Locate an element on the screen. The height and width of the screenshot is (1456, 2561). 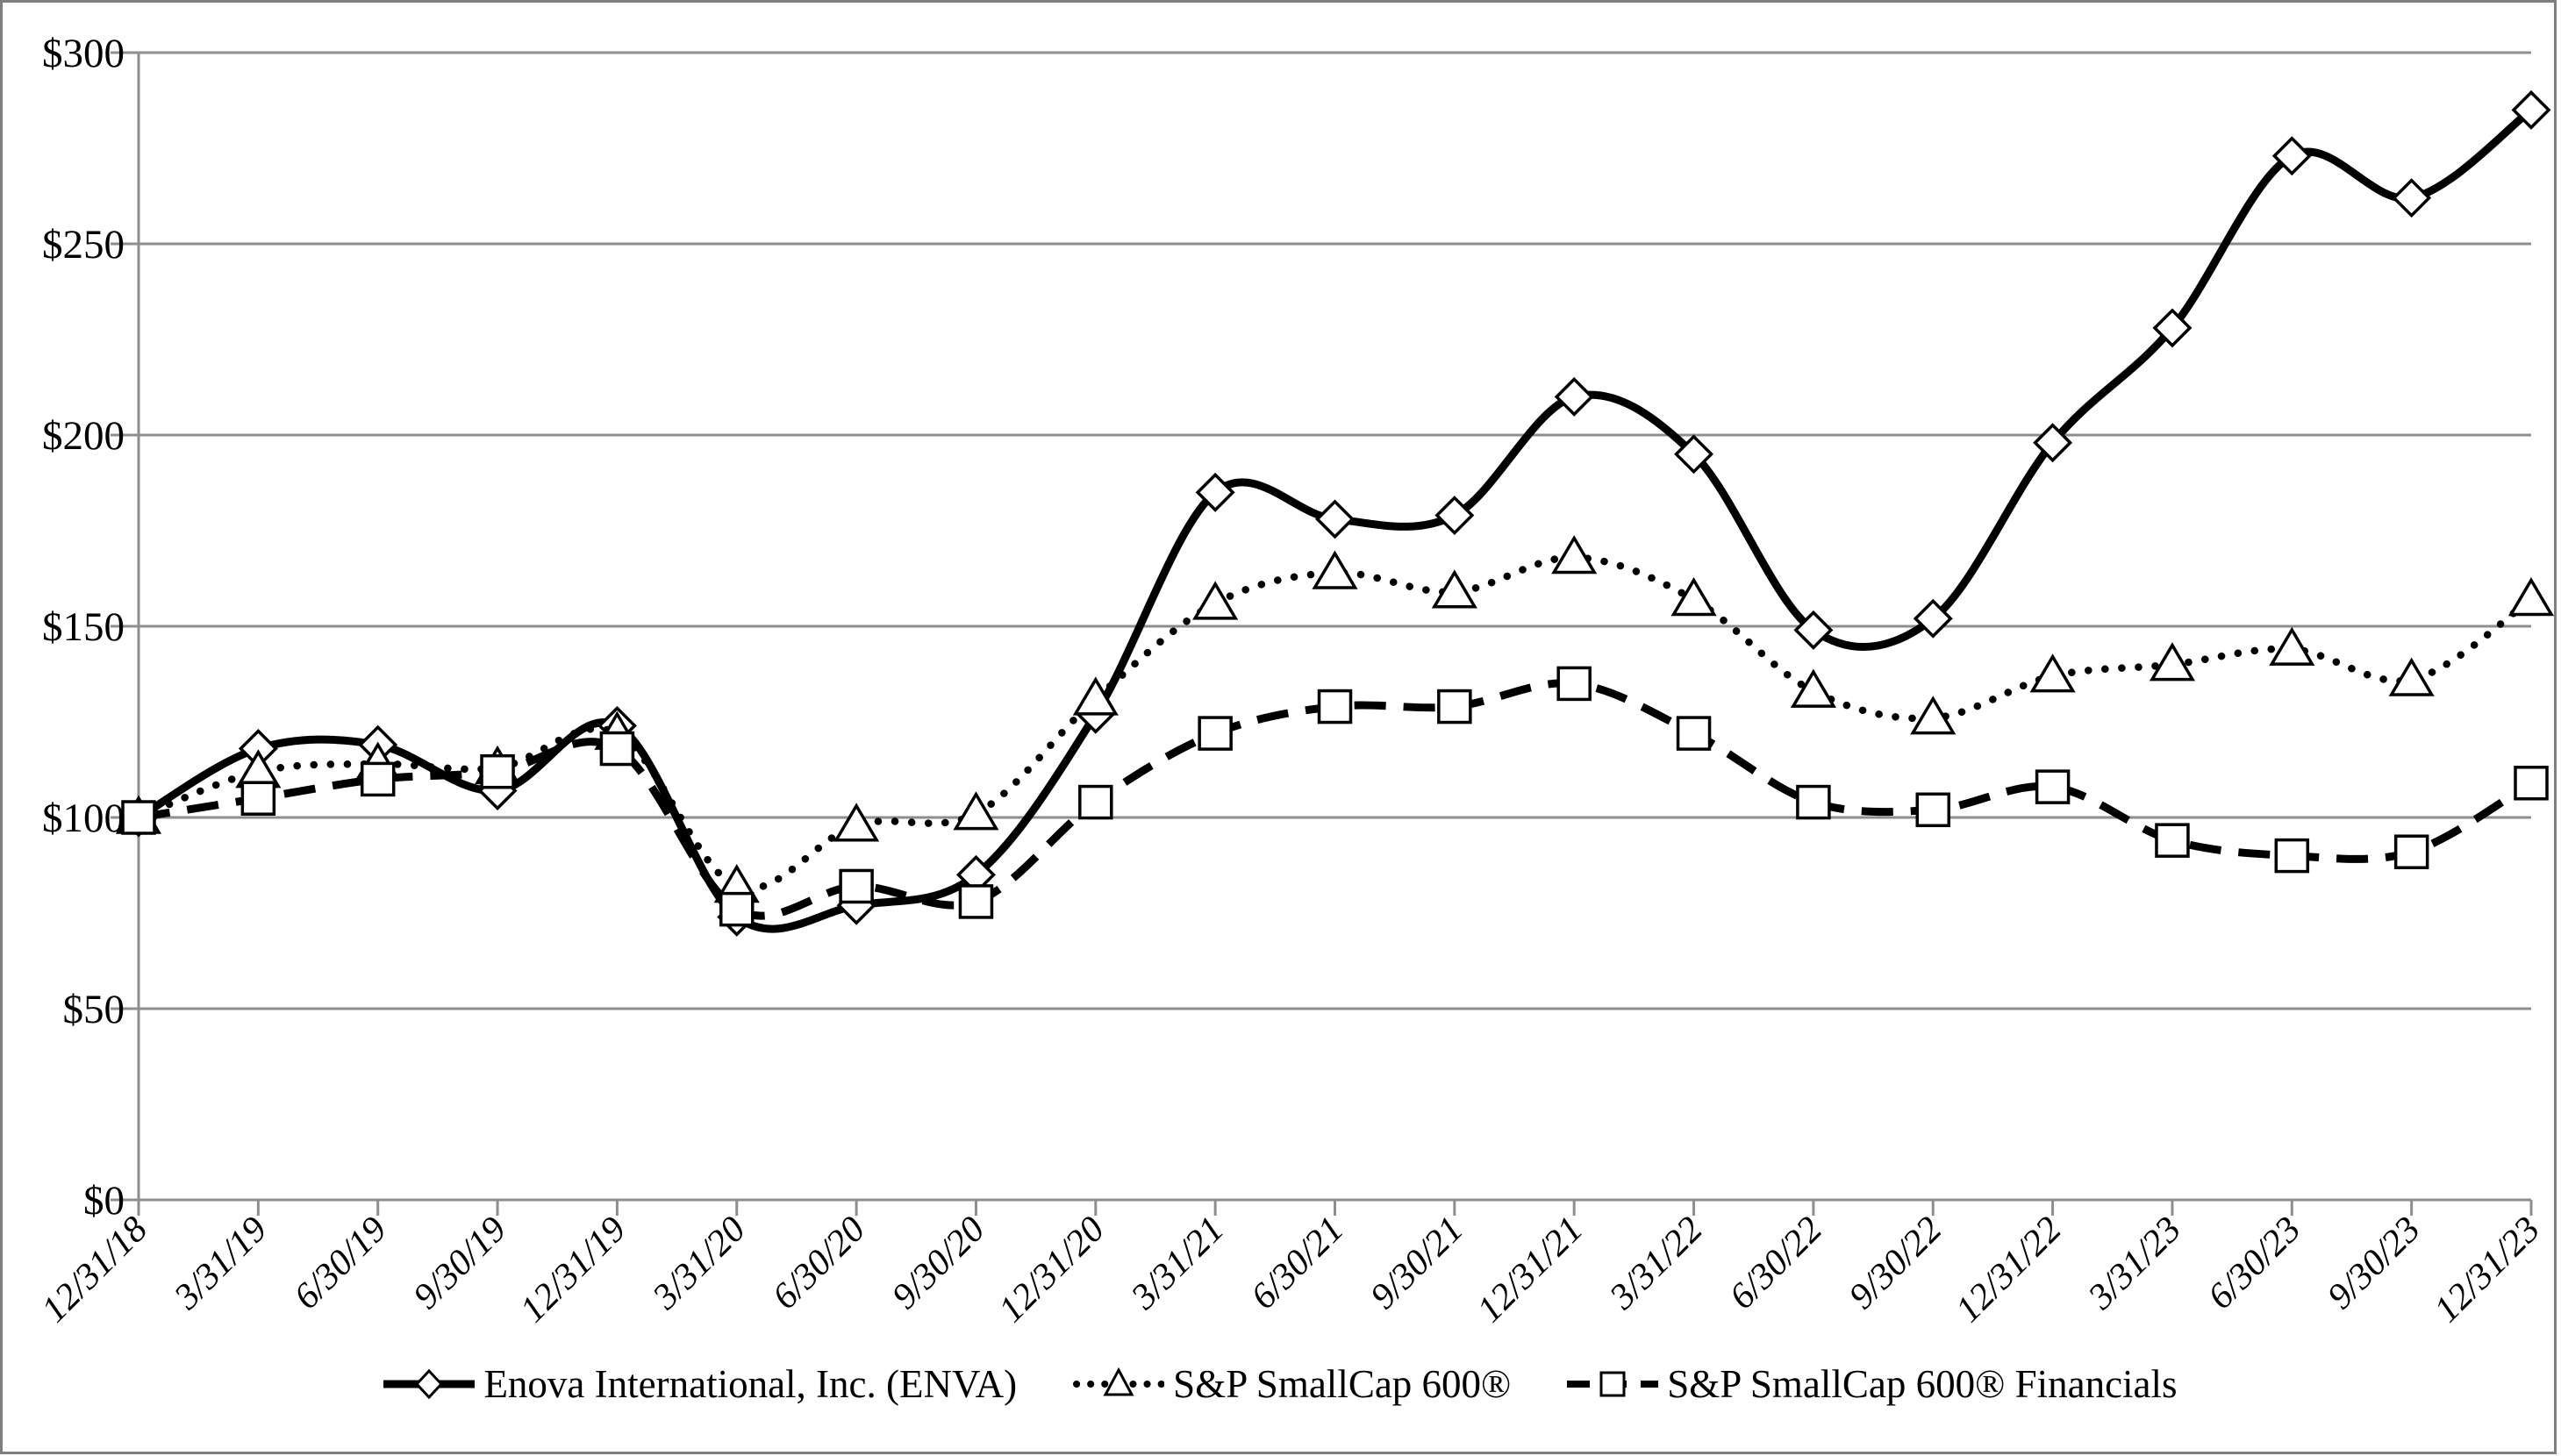
x-tick-label-12/31/20: 12/31/20 is located at coordinates (1051, 1270).